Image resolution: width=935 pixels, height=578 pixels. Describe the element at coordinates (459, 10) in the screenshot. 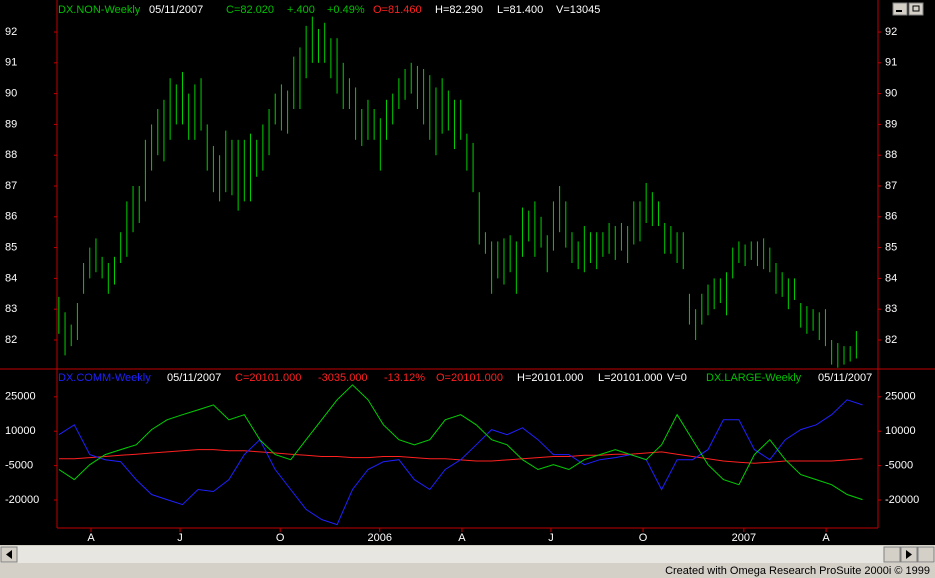

I see `info-text: H=82.290` at that location.